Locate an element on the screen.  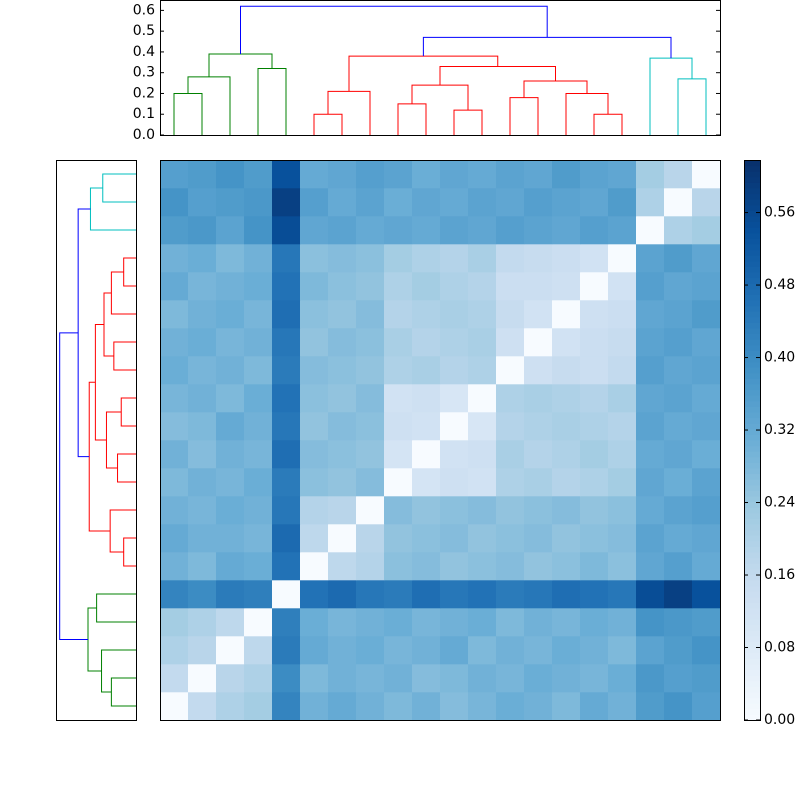
colorbar-tick-label: 0.24 is located at coordinates (779, 503).